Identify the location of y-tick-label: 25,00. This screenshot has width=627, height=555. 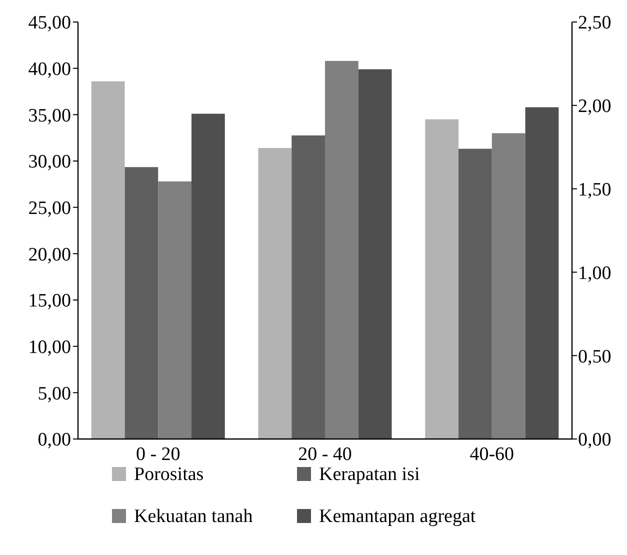
(49, 208).